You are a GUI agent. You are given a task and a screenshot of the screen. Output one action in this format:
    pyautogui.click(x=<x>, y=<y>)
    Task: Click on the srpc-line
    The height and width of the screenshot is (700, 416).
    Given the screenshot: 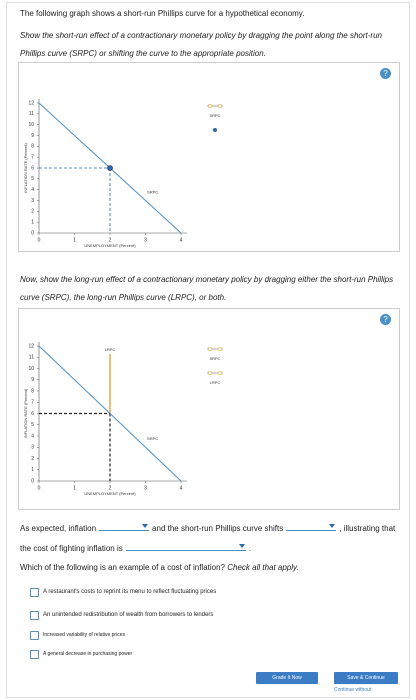 What is the action you would take?
    pyautogui.click(x=110, y=413)
    